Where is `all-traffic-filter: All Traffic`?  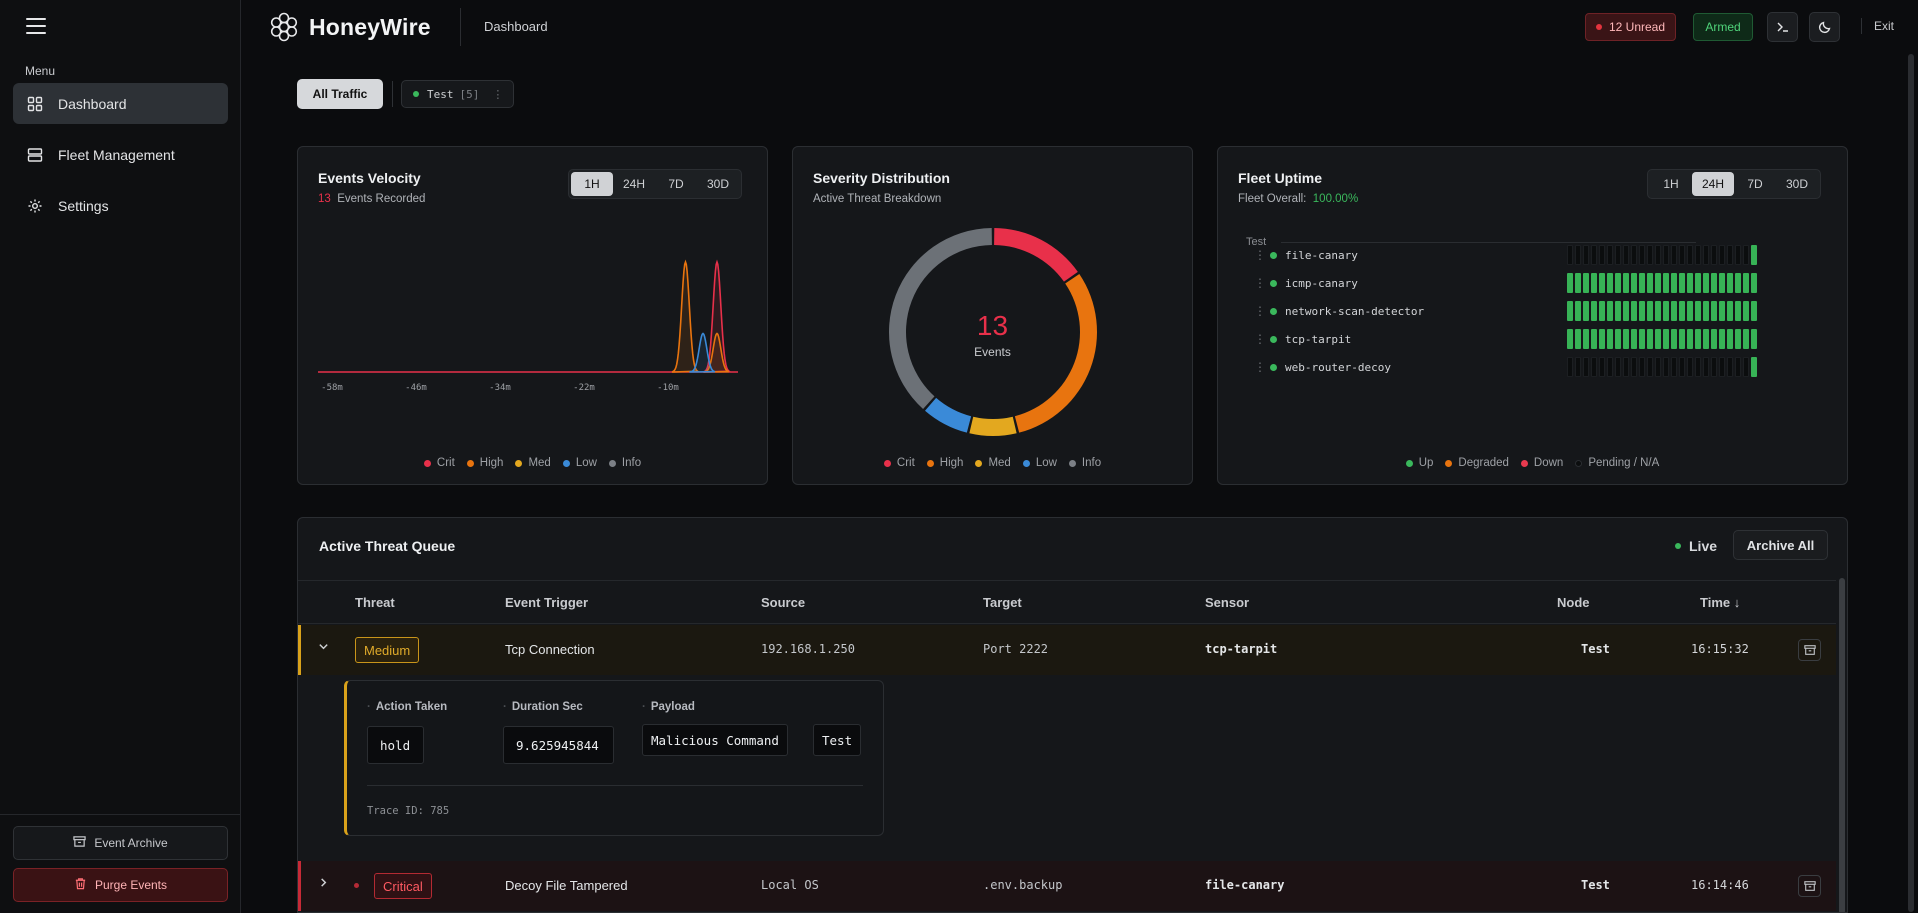
all-traffic-filter: All Traffic is located at coordinates (340, 94).